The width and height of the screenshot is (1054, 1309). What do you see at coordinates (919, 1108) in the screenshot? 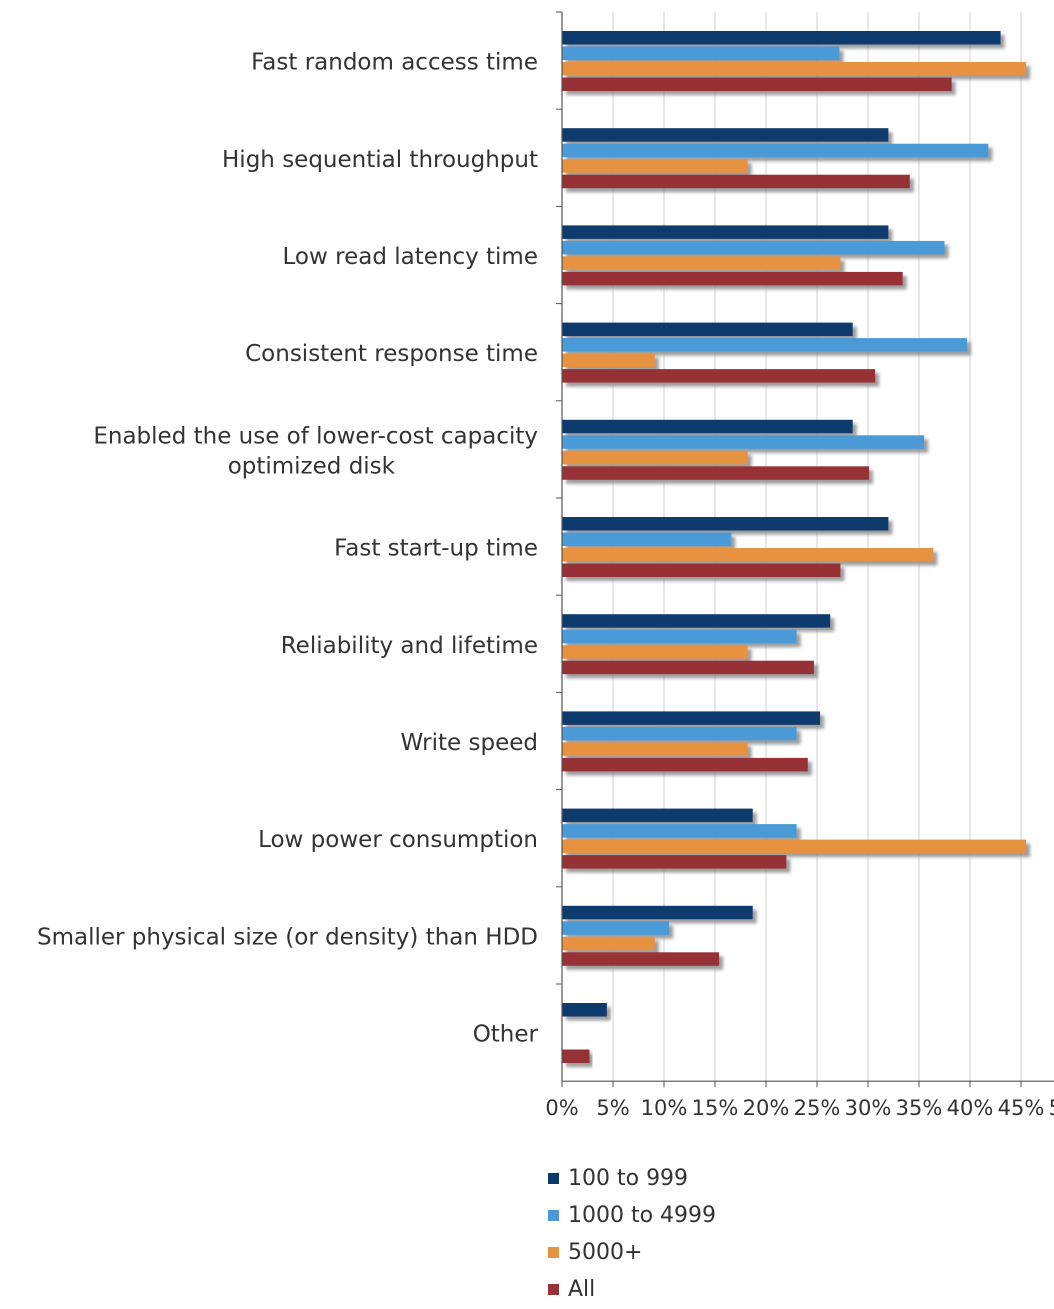
I see `x-tick-label: 35%` at bounding box center [919, 1108].